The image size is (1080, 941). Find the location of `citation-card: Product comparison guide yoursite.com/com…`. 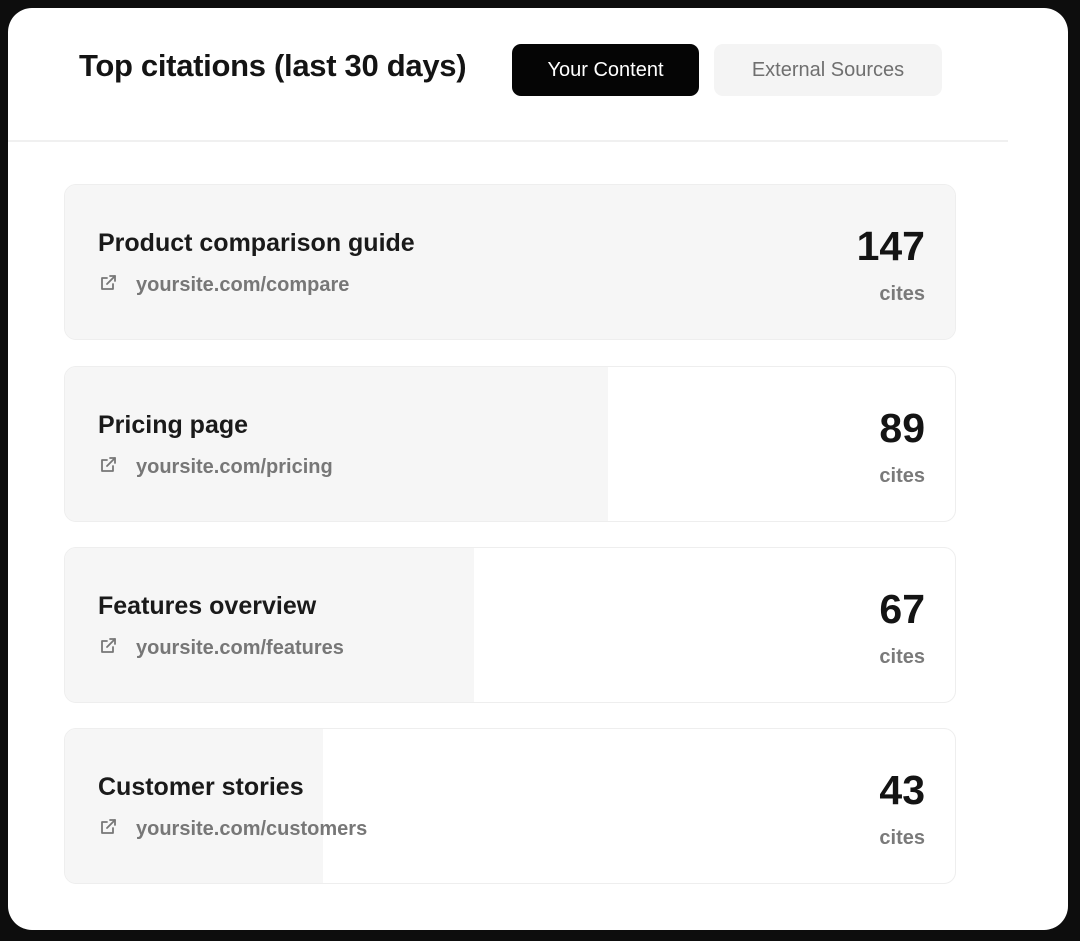

citation-card: Product comparison guide yoursite.com/com… is located at coordinates (510, 262).